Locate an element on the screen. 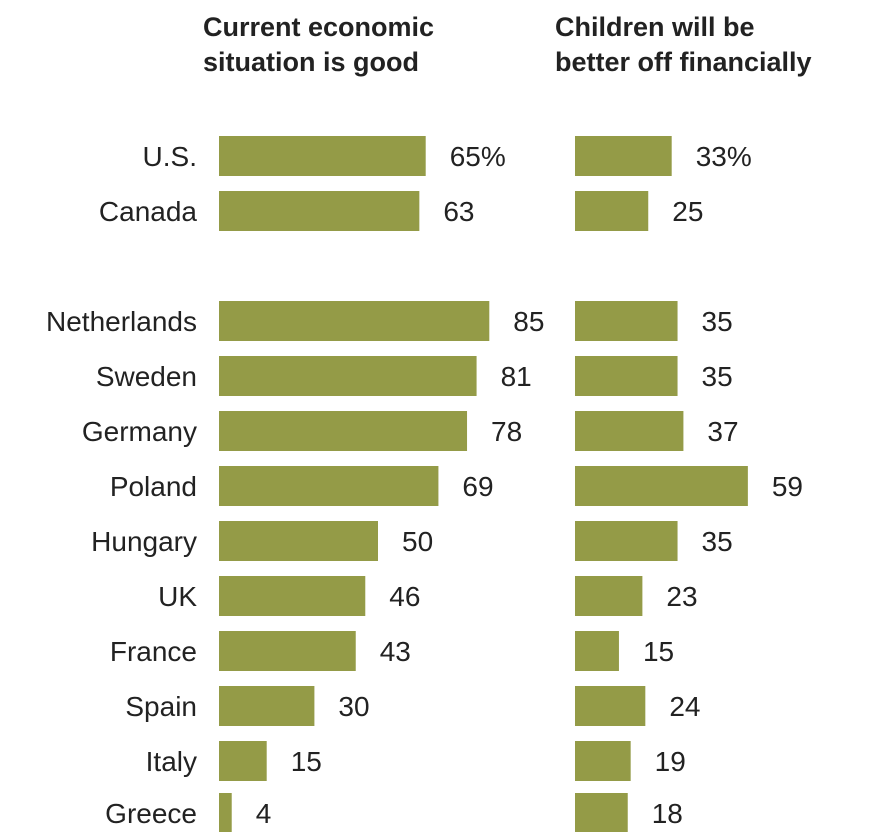 The height and width of the screenshot is (832, 870). economy-value-u-s: 65% is located at coordinates (478, 156).